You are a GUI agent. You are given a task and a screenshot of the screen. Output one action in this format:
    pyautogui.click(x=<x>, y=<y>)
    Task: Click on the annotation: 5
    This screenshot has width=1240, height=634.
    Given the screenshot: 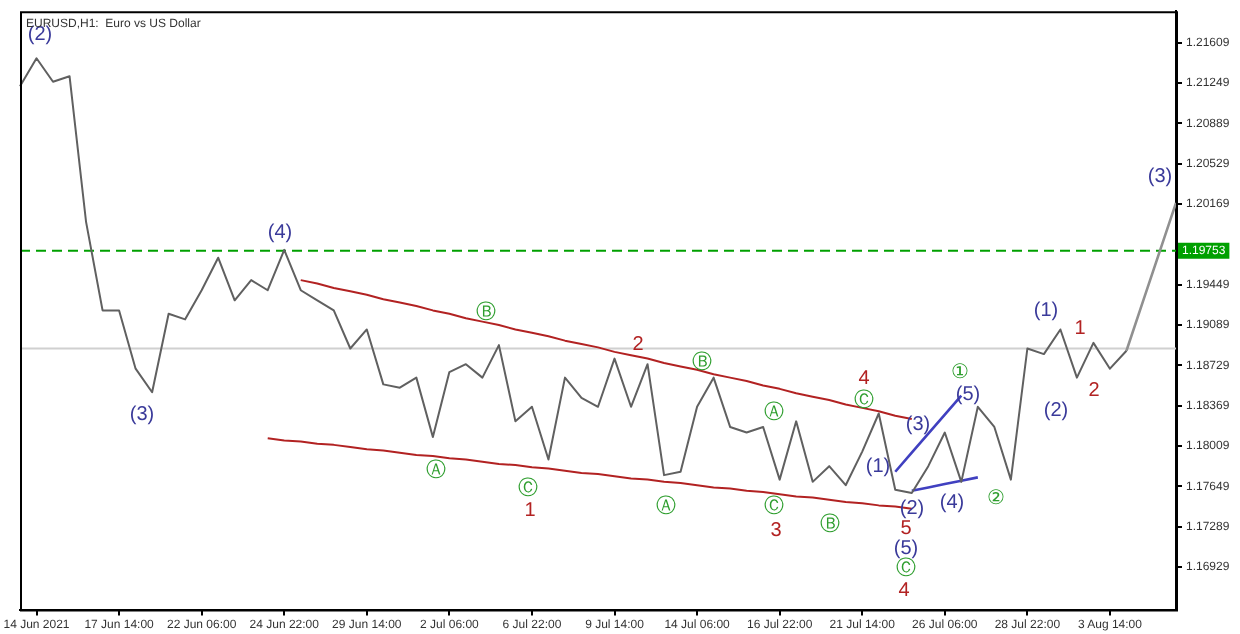 What is the action you would take?
    pyautogui.click(x=906, y=528)
    